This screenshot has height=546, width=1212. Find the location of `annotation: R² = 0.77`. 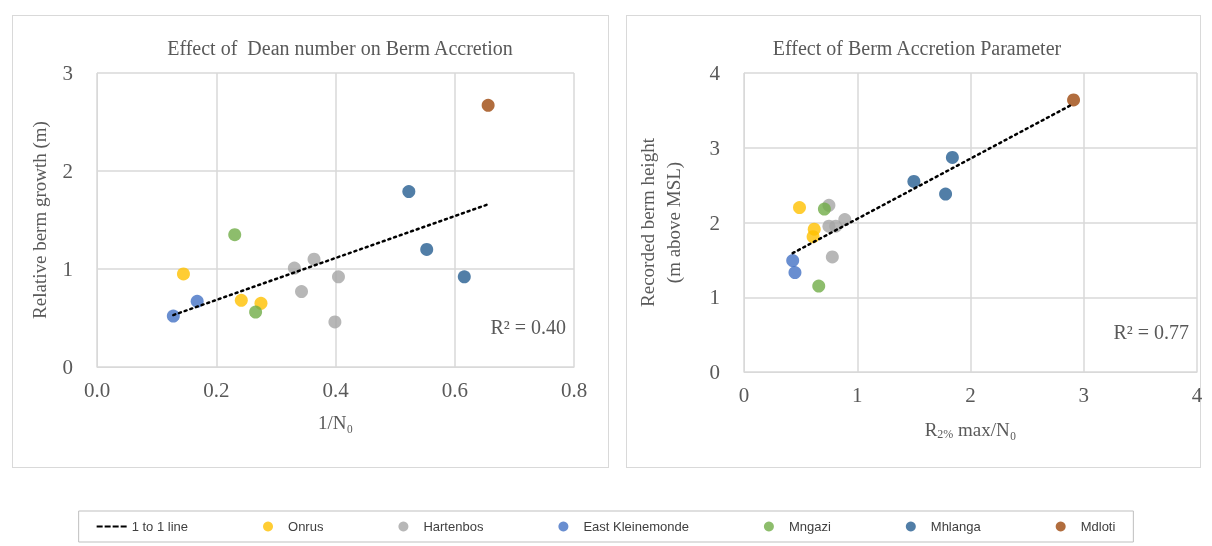

annotation: R² = 0.77 is located at coordinates (1151, 332).